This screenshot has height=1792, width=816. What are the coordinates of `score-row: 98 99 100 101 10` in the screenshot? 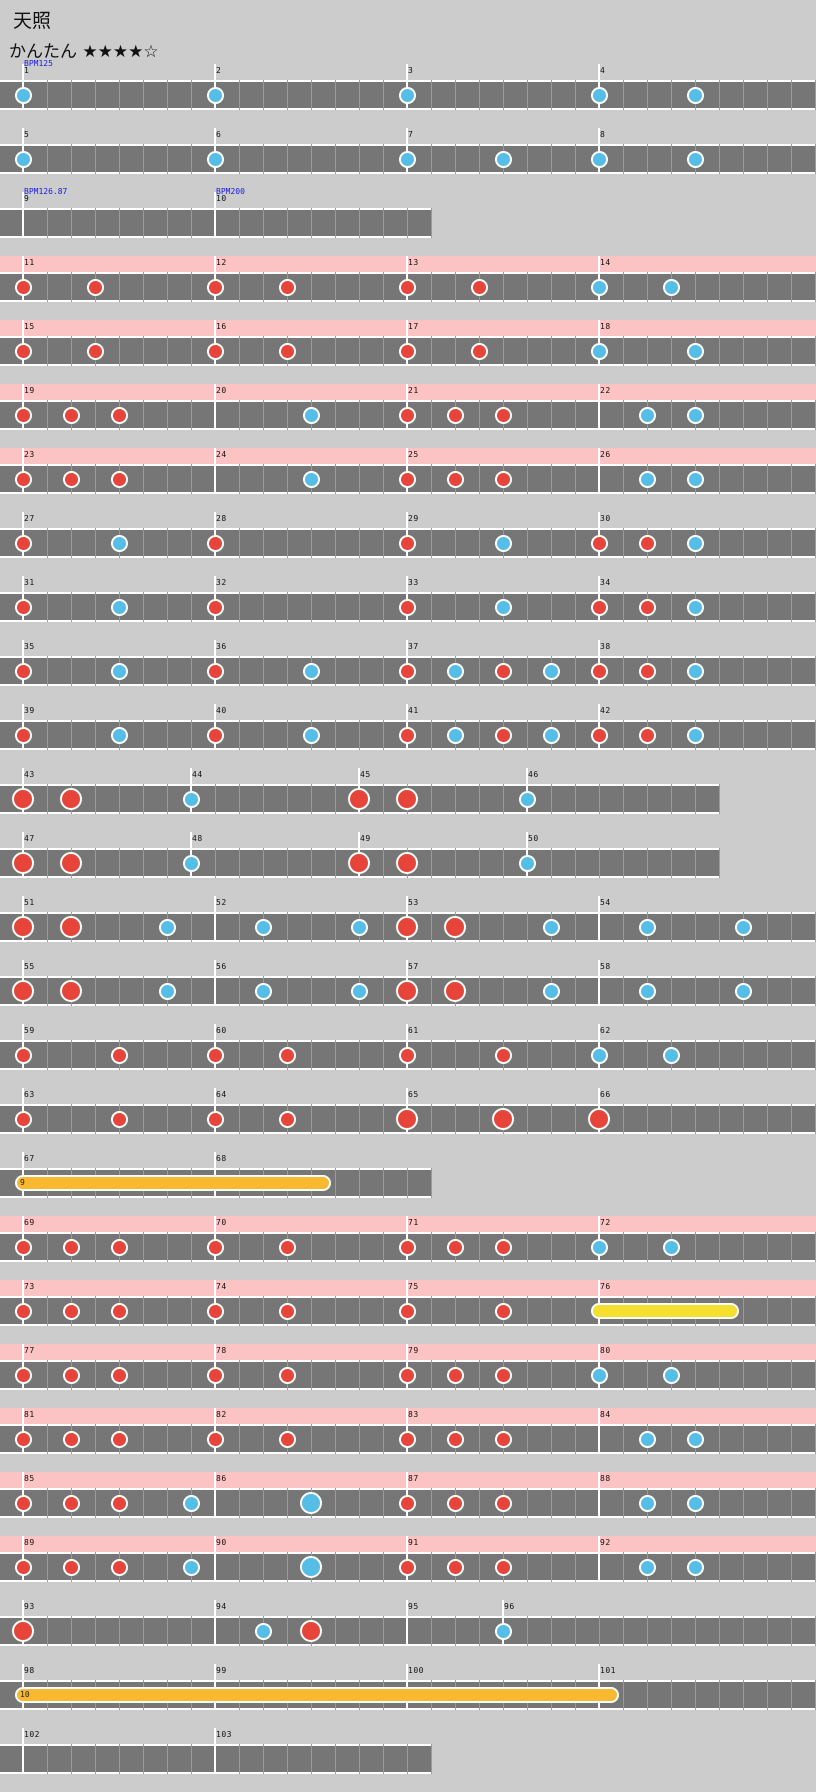 It's located at (408, 1696).